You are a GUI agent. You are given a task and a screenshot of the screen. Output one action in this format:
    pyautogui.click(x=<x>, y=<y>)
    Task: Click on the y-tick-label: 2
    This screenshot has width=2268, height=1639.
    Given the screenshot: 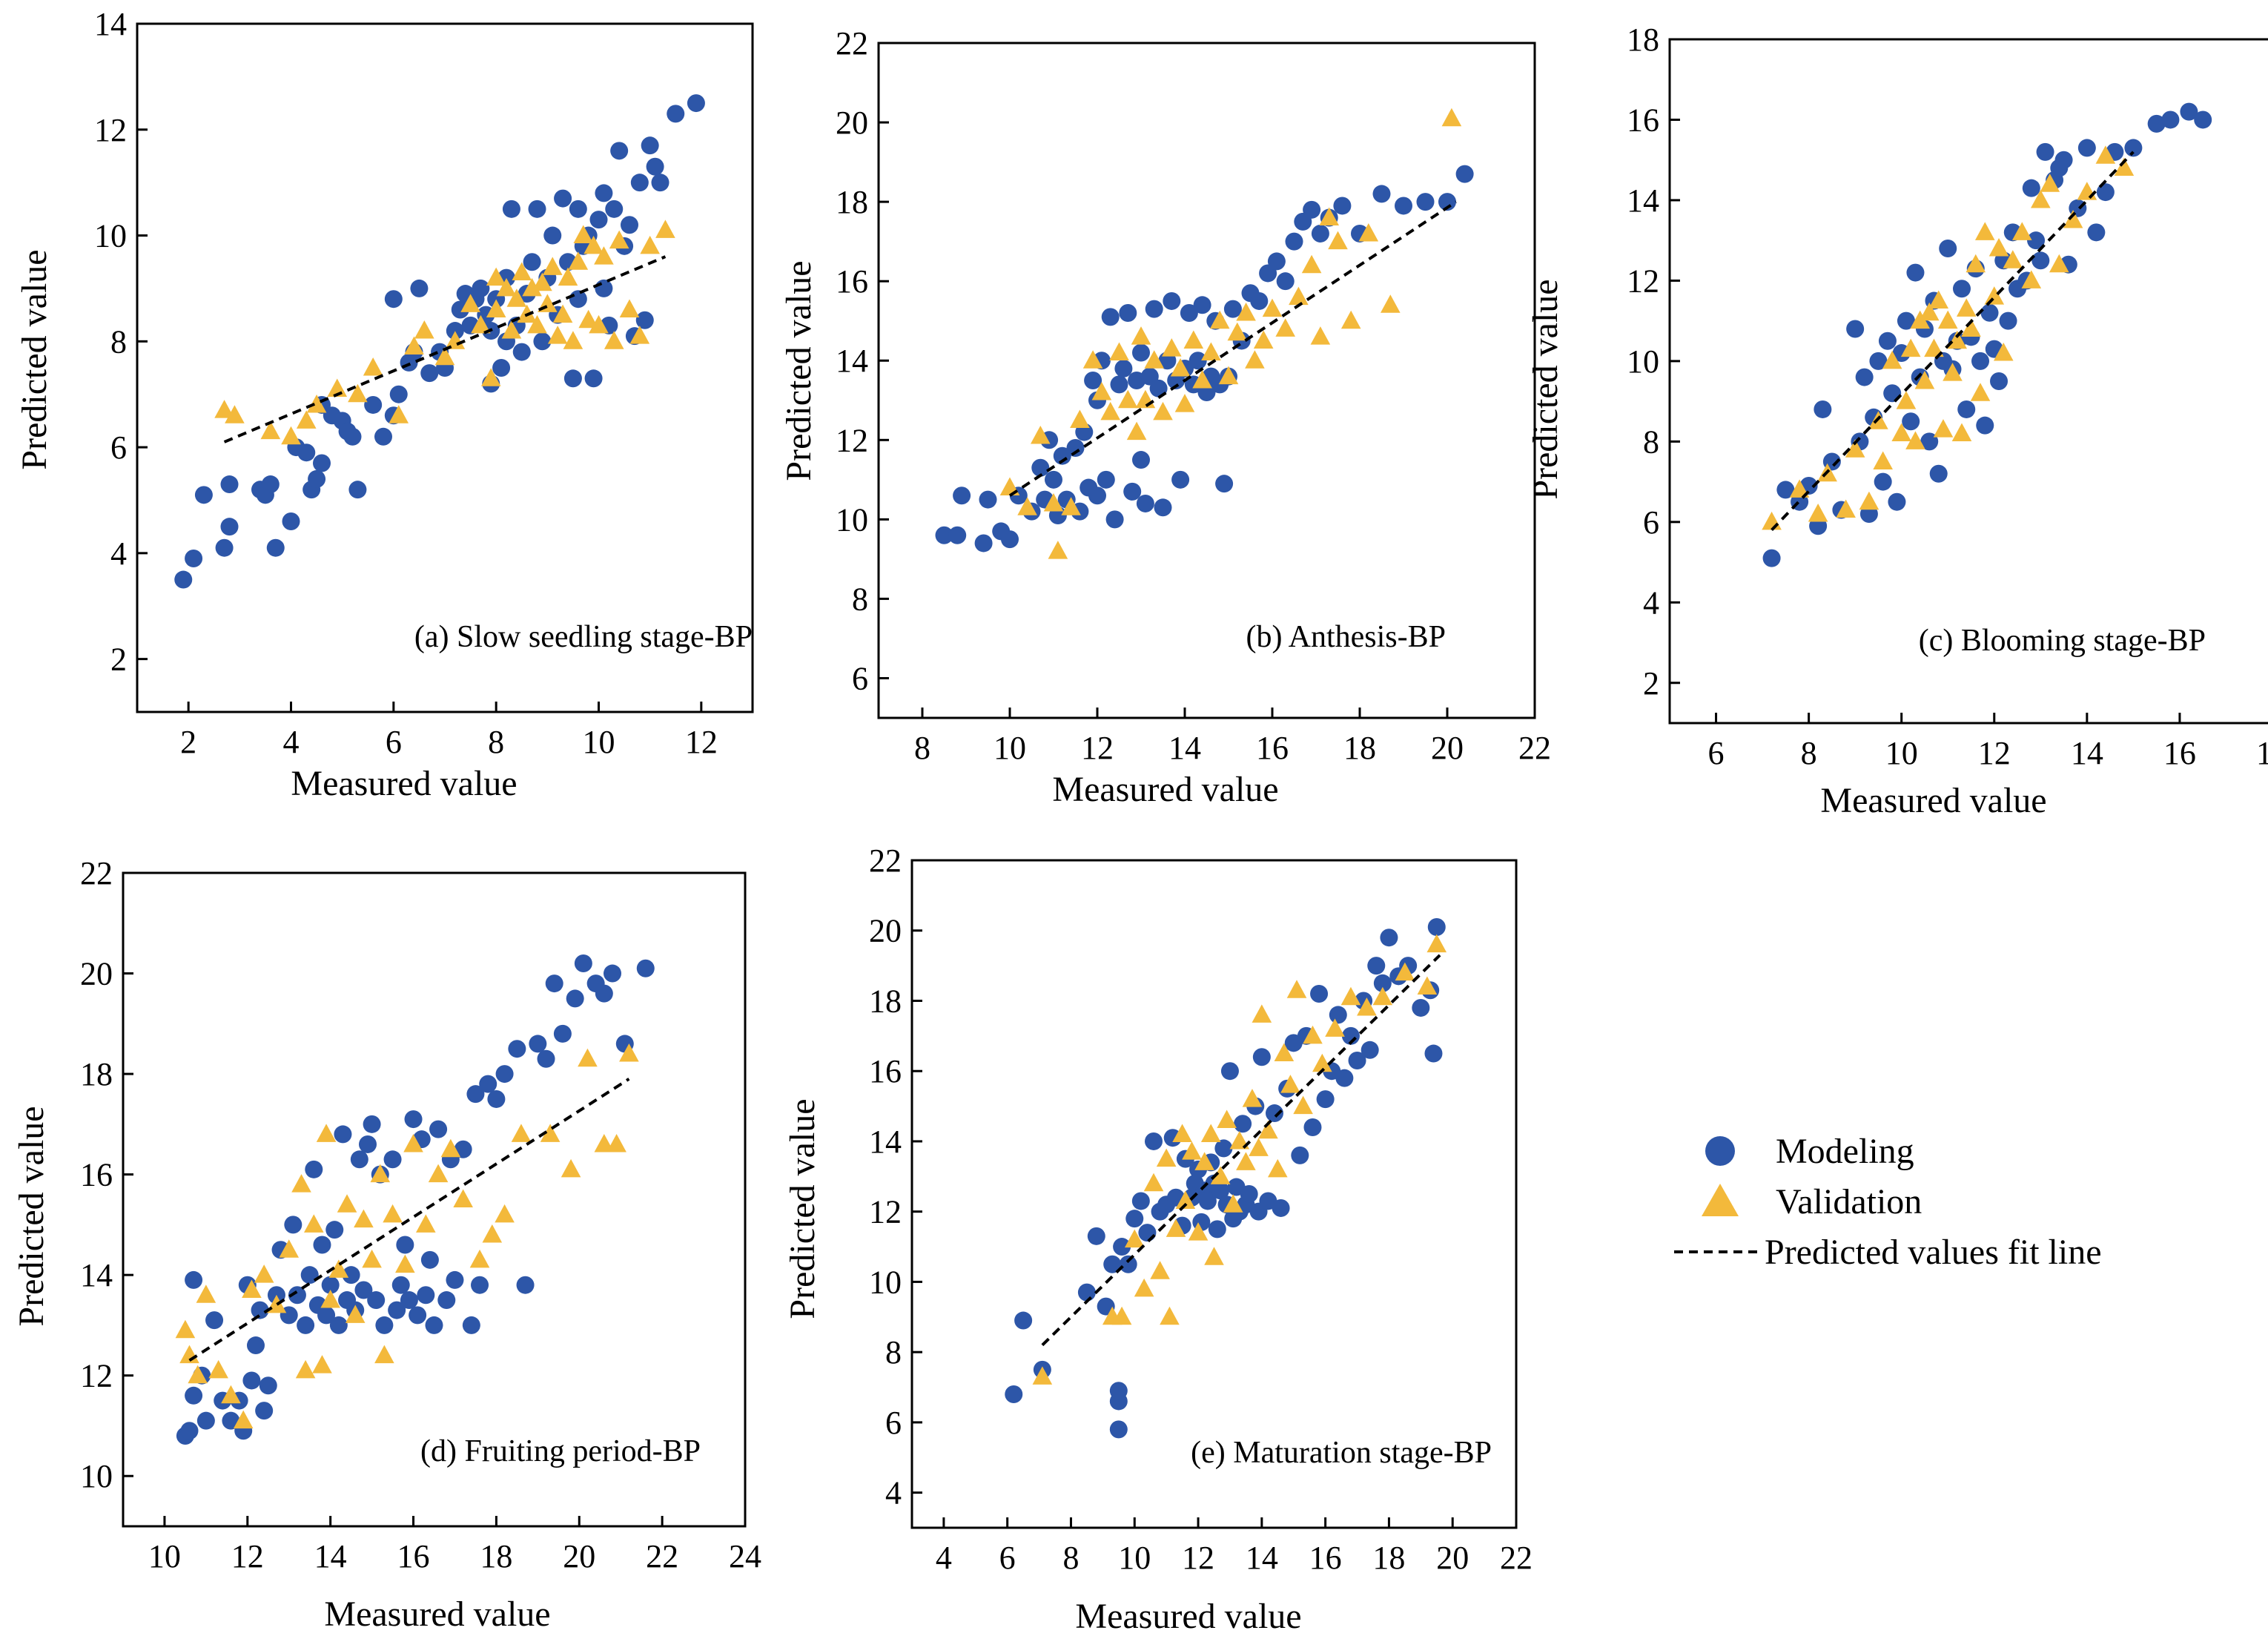 What is the action you would take?
    pyautogui.click(x=118, y=660)
    